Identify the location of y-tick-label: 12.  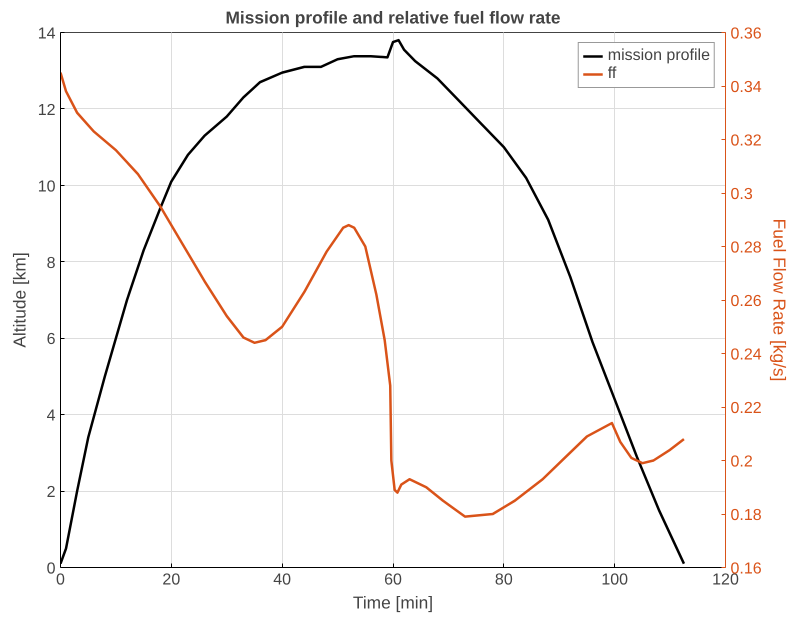
(47, 110).